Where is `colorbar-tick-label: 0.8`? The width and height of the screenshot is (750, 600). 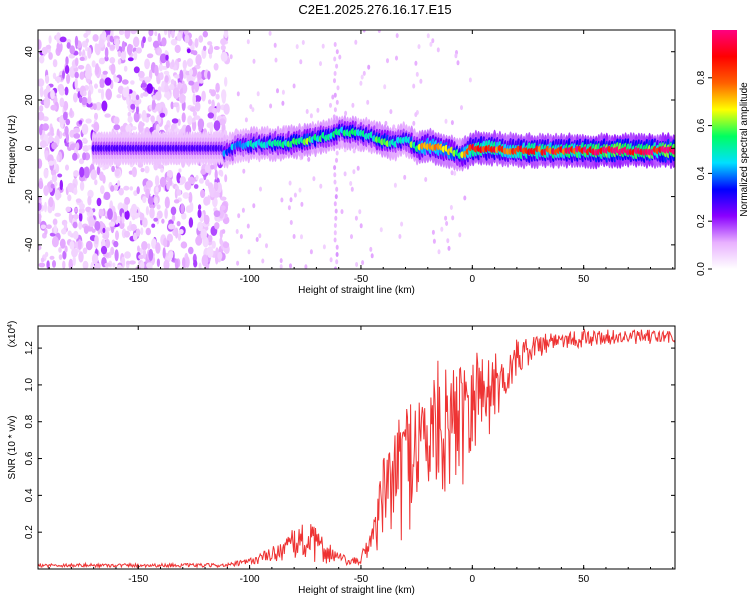 colorbar-tick-label: 0.8 is located at coordinates (701, 77).